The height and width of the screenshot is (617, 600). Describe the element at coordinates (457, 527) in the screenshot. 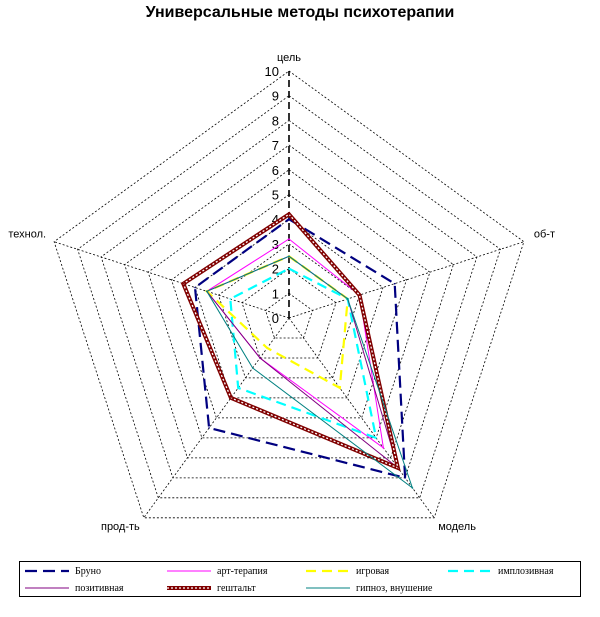

I see `axis-label-2: модель` at that location.